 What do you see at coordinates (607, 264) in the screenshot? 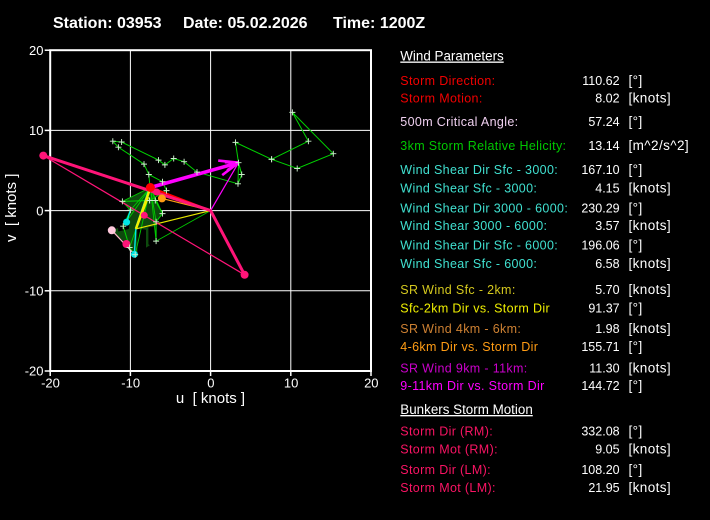
I see `svg-text: 6.58` at bounding box center [607, 264].